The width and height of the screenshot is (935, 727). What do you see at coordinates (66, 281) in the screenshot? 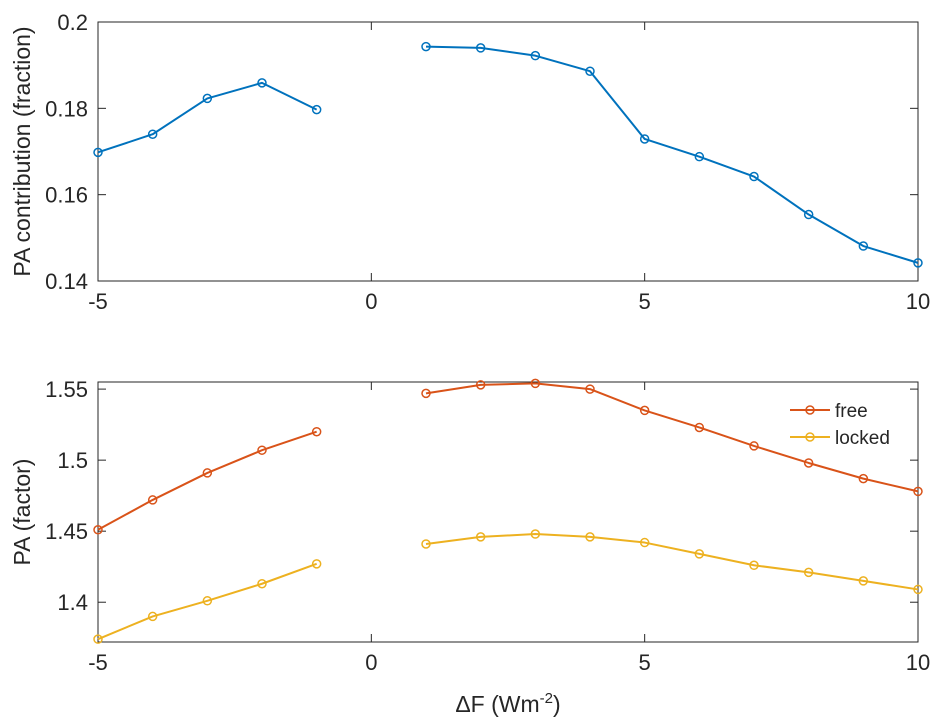
I see `y-tick-label: 0.14` at bounding box center [66, 281].